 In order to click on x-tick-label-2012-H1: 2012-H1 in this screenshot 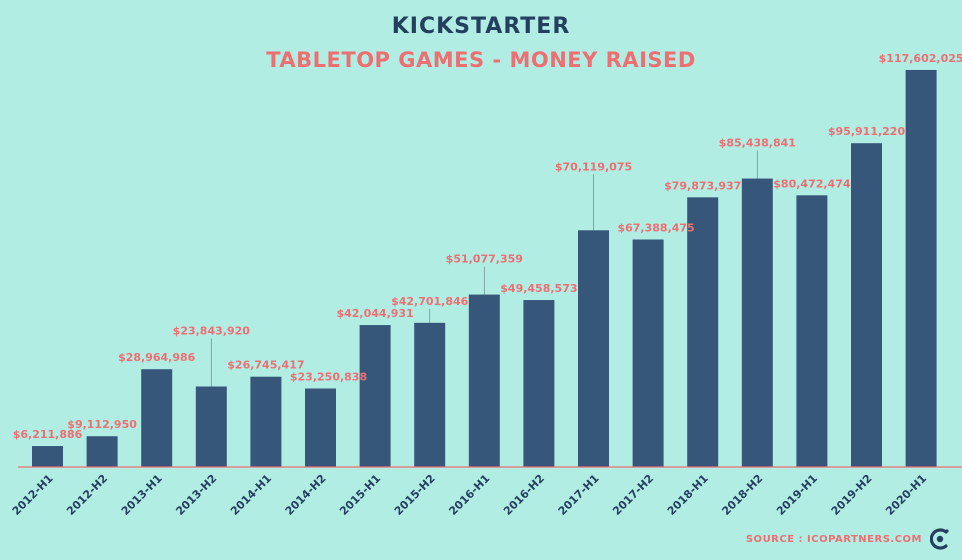, I will do `click(33, 495)`.